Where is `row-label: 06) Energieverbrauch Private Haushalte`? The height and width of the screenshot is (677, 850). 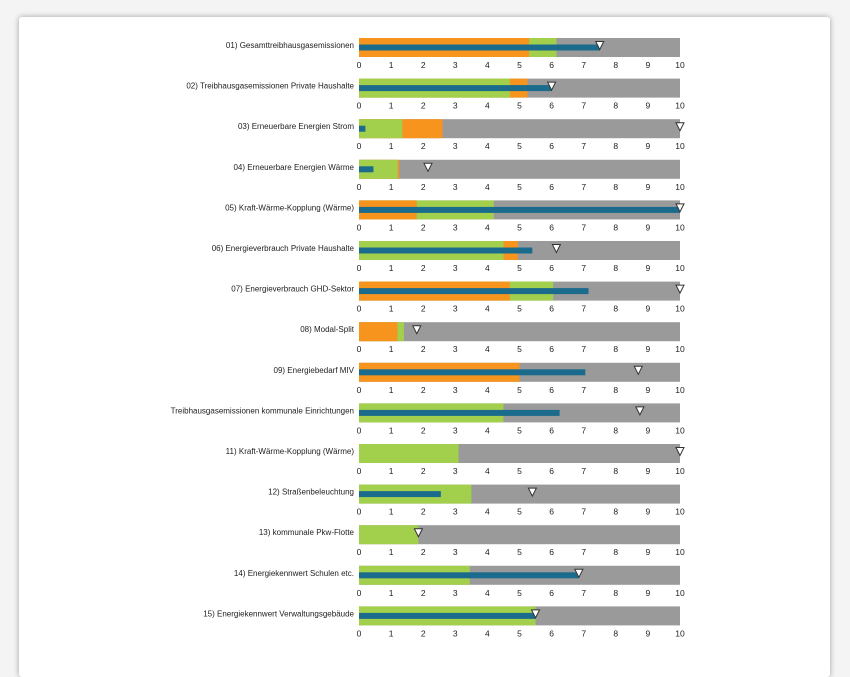
row-label: 06) Energieverbrauch Private Haushalte is located at coordinates (283, 248).